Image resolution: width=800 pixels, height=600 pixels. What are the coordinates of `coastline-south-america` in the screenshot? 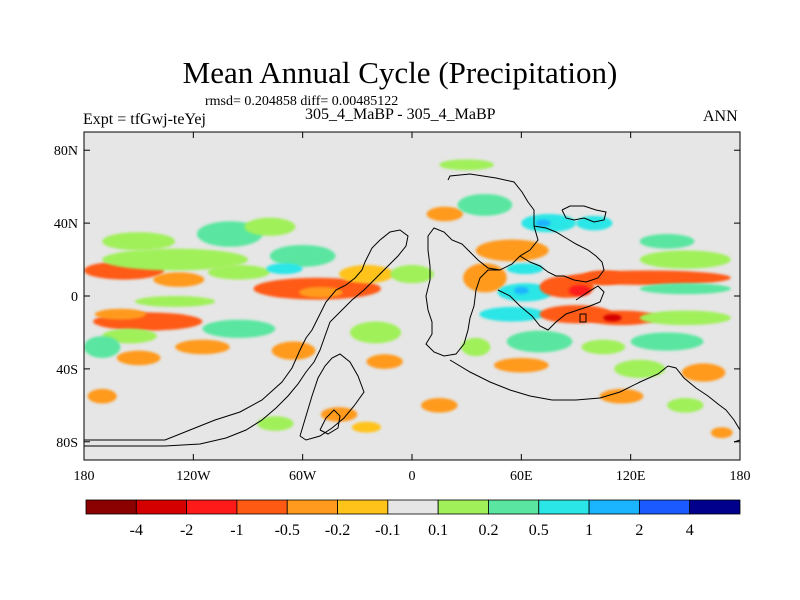 It's located at (246, 338).